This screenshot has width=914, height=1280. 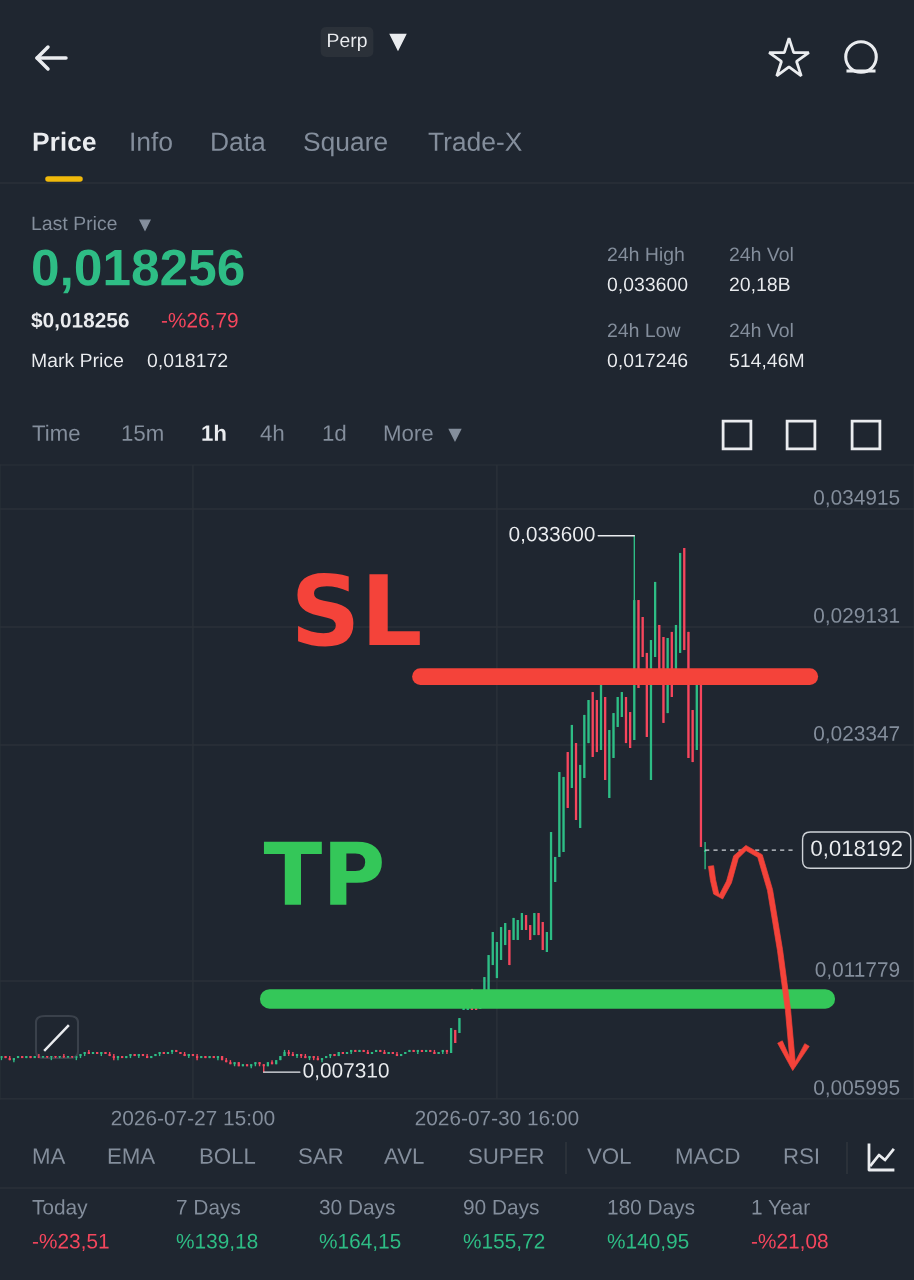 I want to click on y-tick-label: 0,029131, so click(x=857, y=617).